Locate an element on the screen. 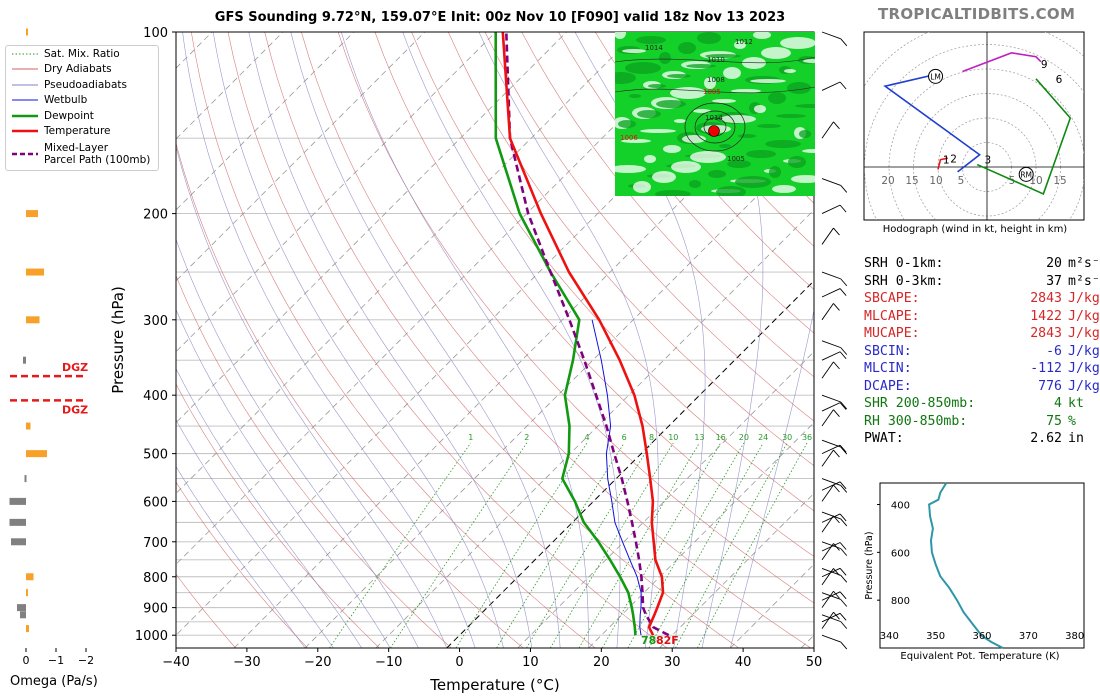 Image resolution: width=1100 pixels, height=700 pixels. mixing-ratio-label: 36 is located at coordinates (807, 437).